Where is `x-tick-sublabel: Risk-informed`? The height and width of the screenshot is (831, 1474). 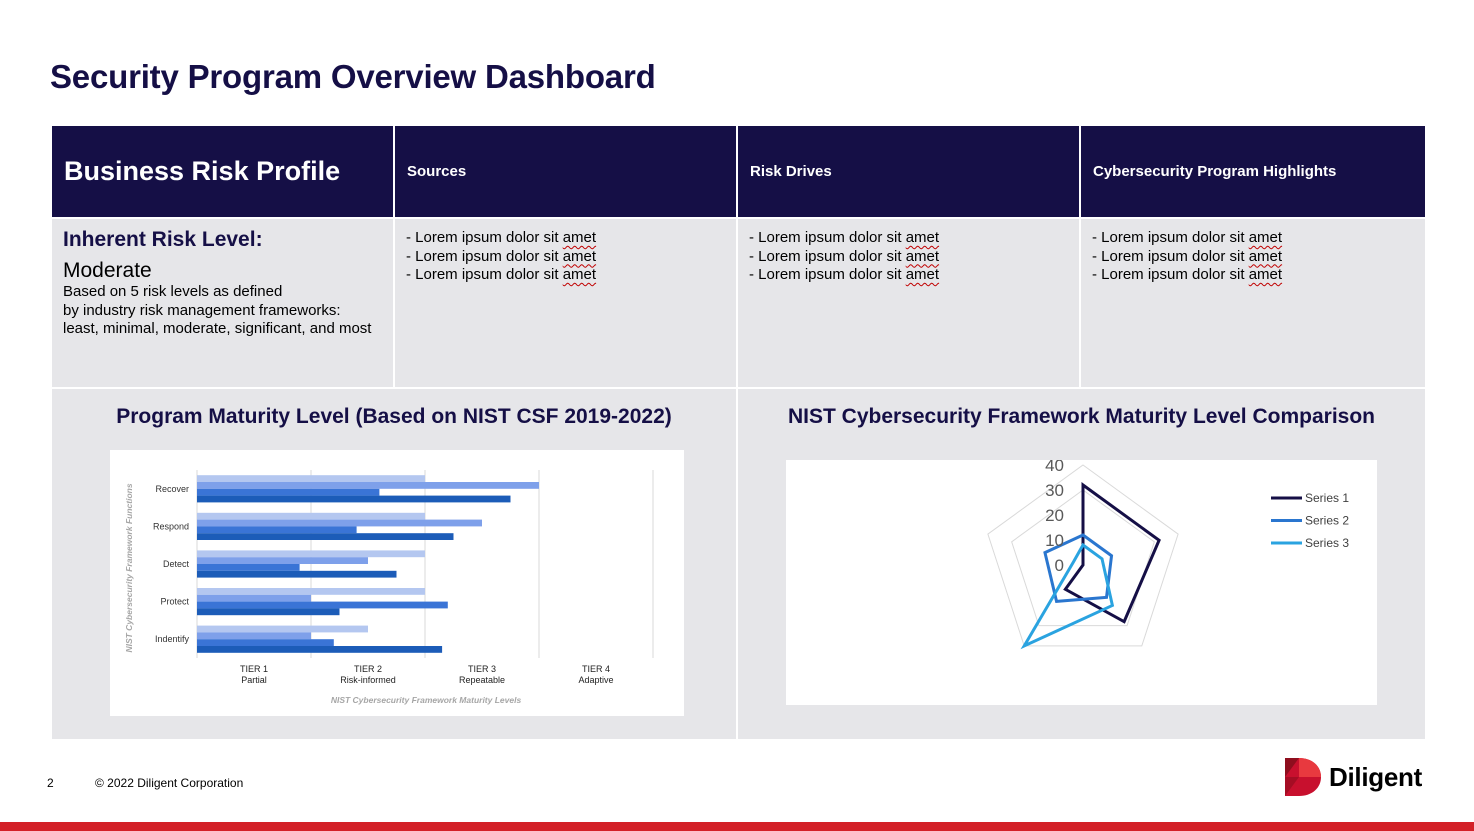 x-tick-sublabel: Risk-informed is located at coordinates (368, 680).